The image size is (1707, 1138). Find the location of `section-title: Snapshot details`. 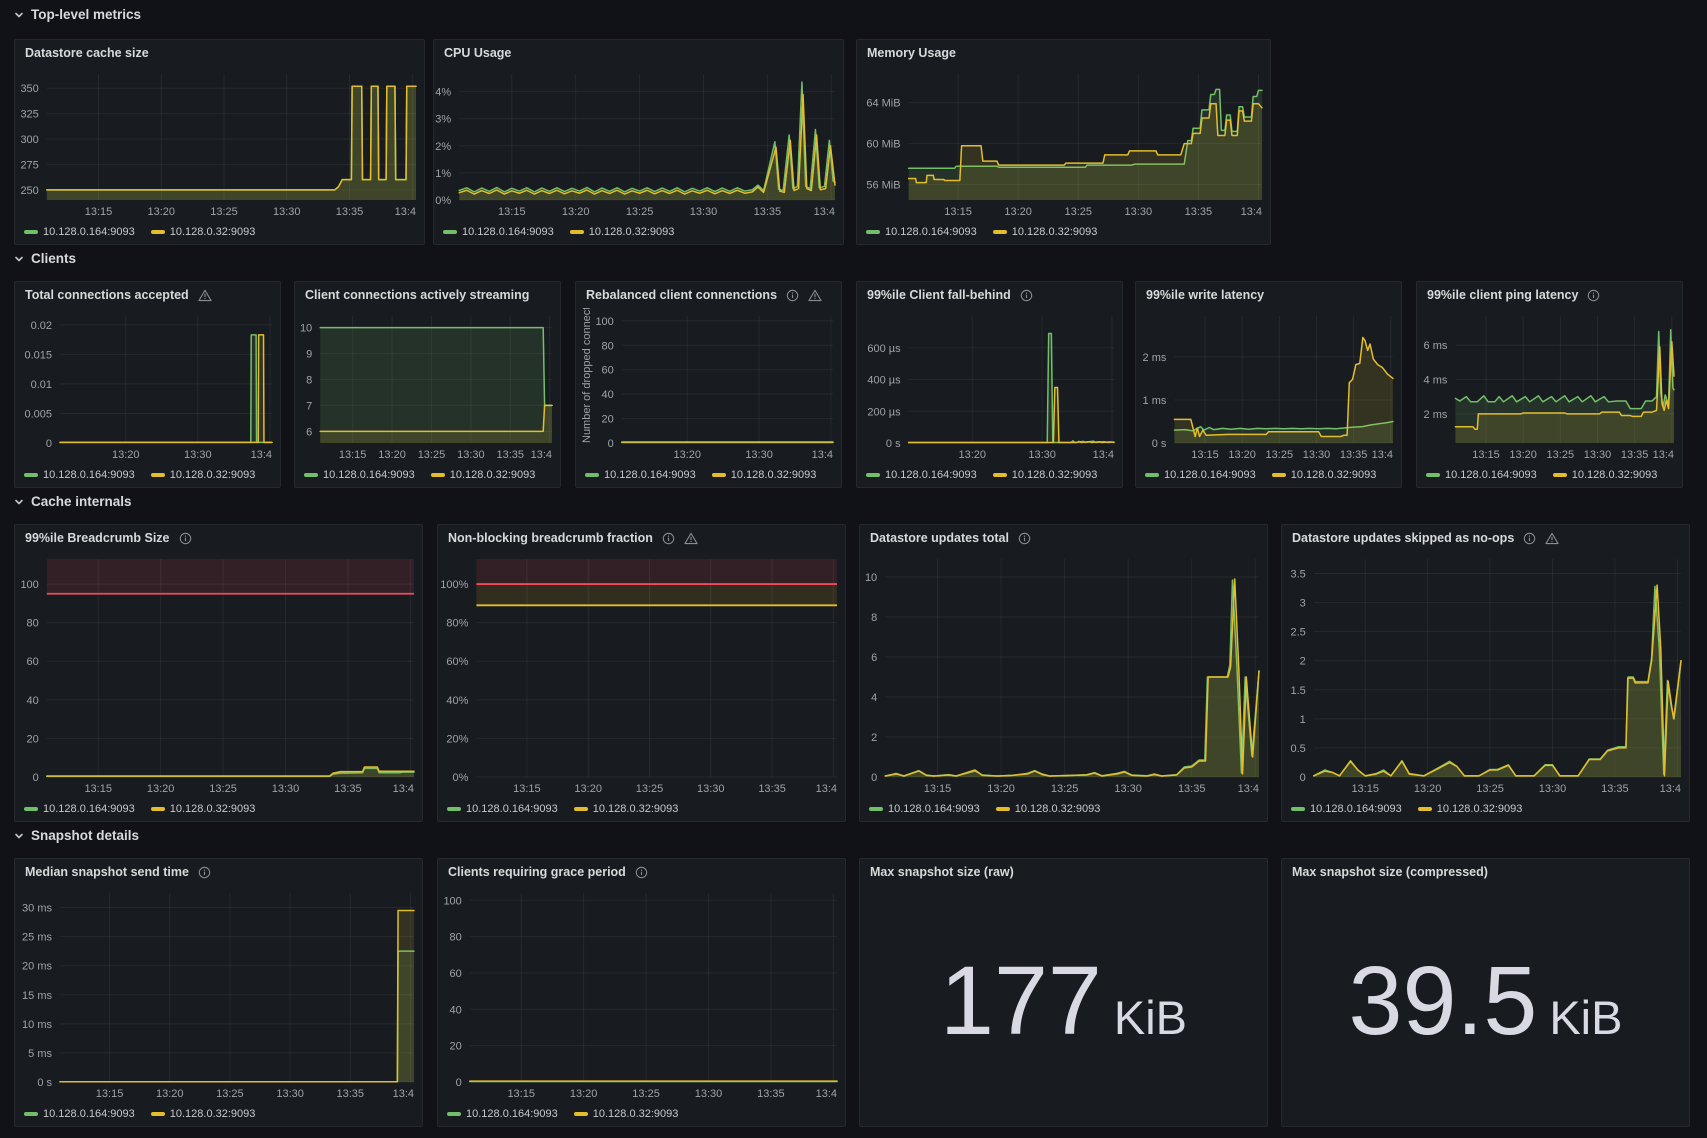

section-title: Snapshot details is located at coordinates (85, 835).